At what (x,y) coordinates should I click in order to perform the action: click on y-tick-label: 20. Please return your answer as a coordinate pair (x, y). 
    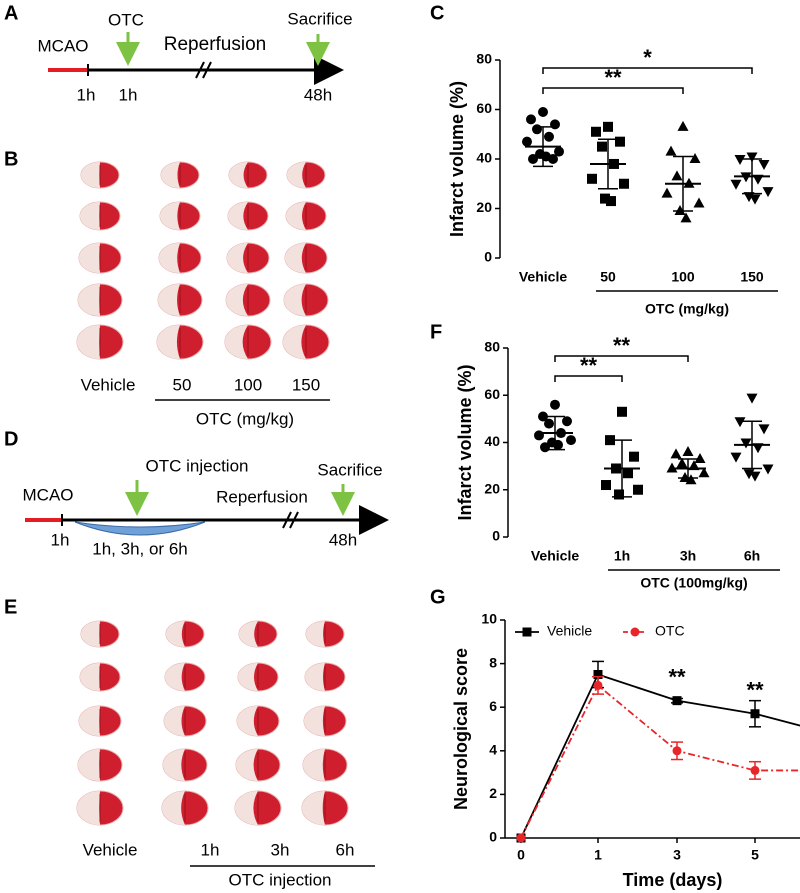
    Looking at the image, I should click on (492, 488).